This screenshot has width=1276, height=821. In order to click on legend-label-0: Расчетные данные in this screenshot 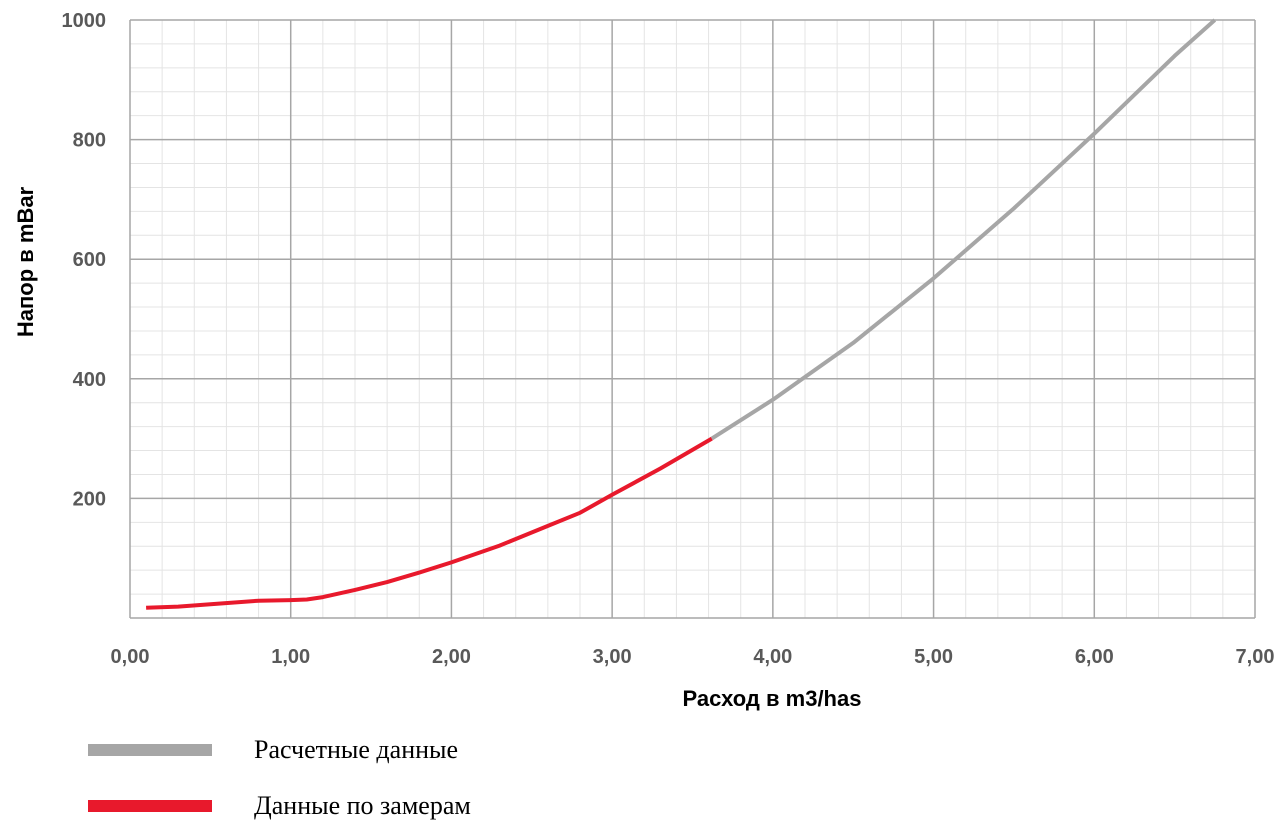, I will do `click(356, 749)`.